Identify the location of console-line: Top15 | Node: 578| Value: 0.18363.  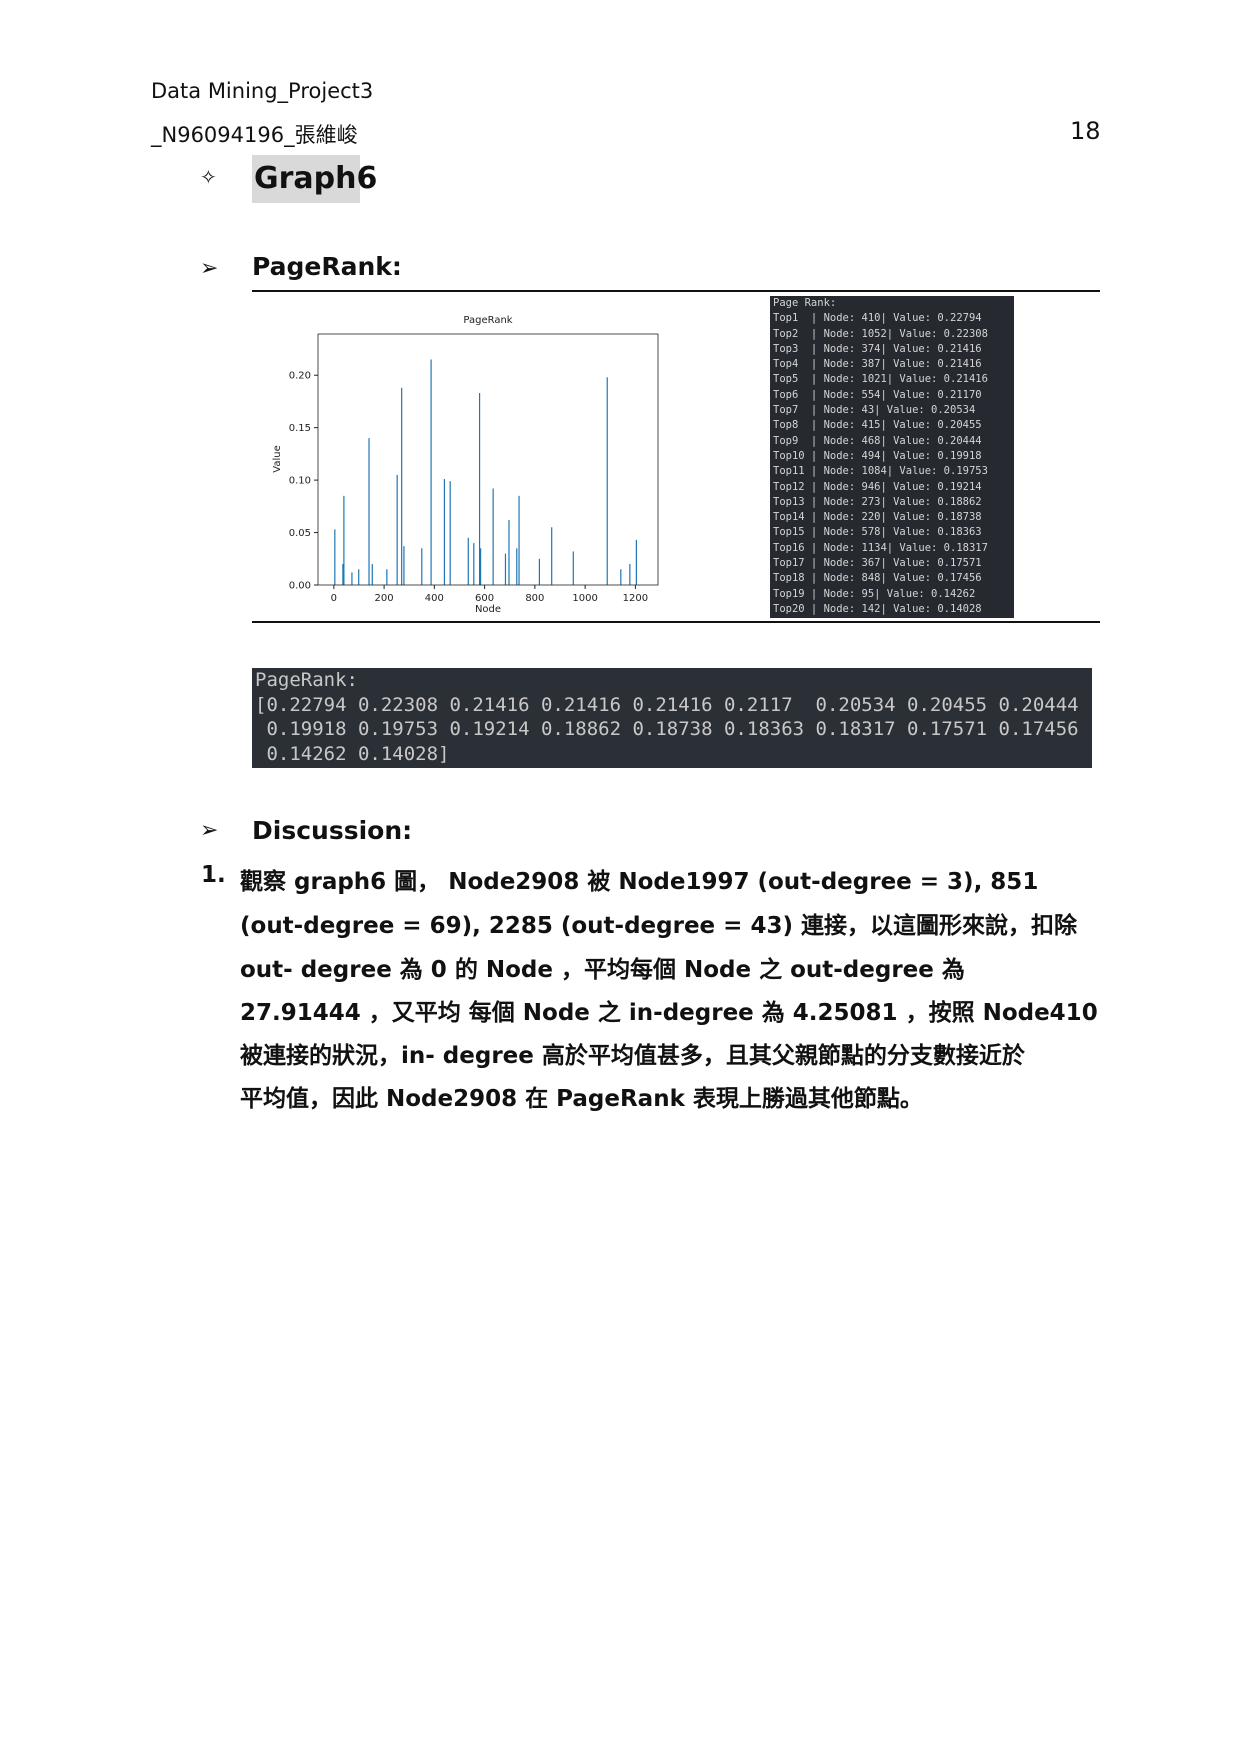
(877, 532).